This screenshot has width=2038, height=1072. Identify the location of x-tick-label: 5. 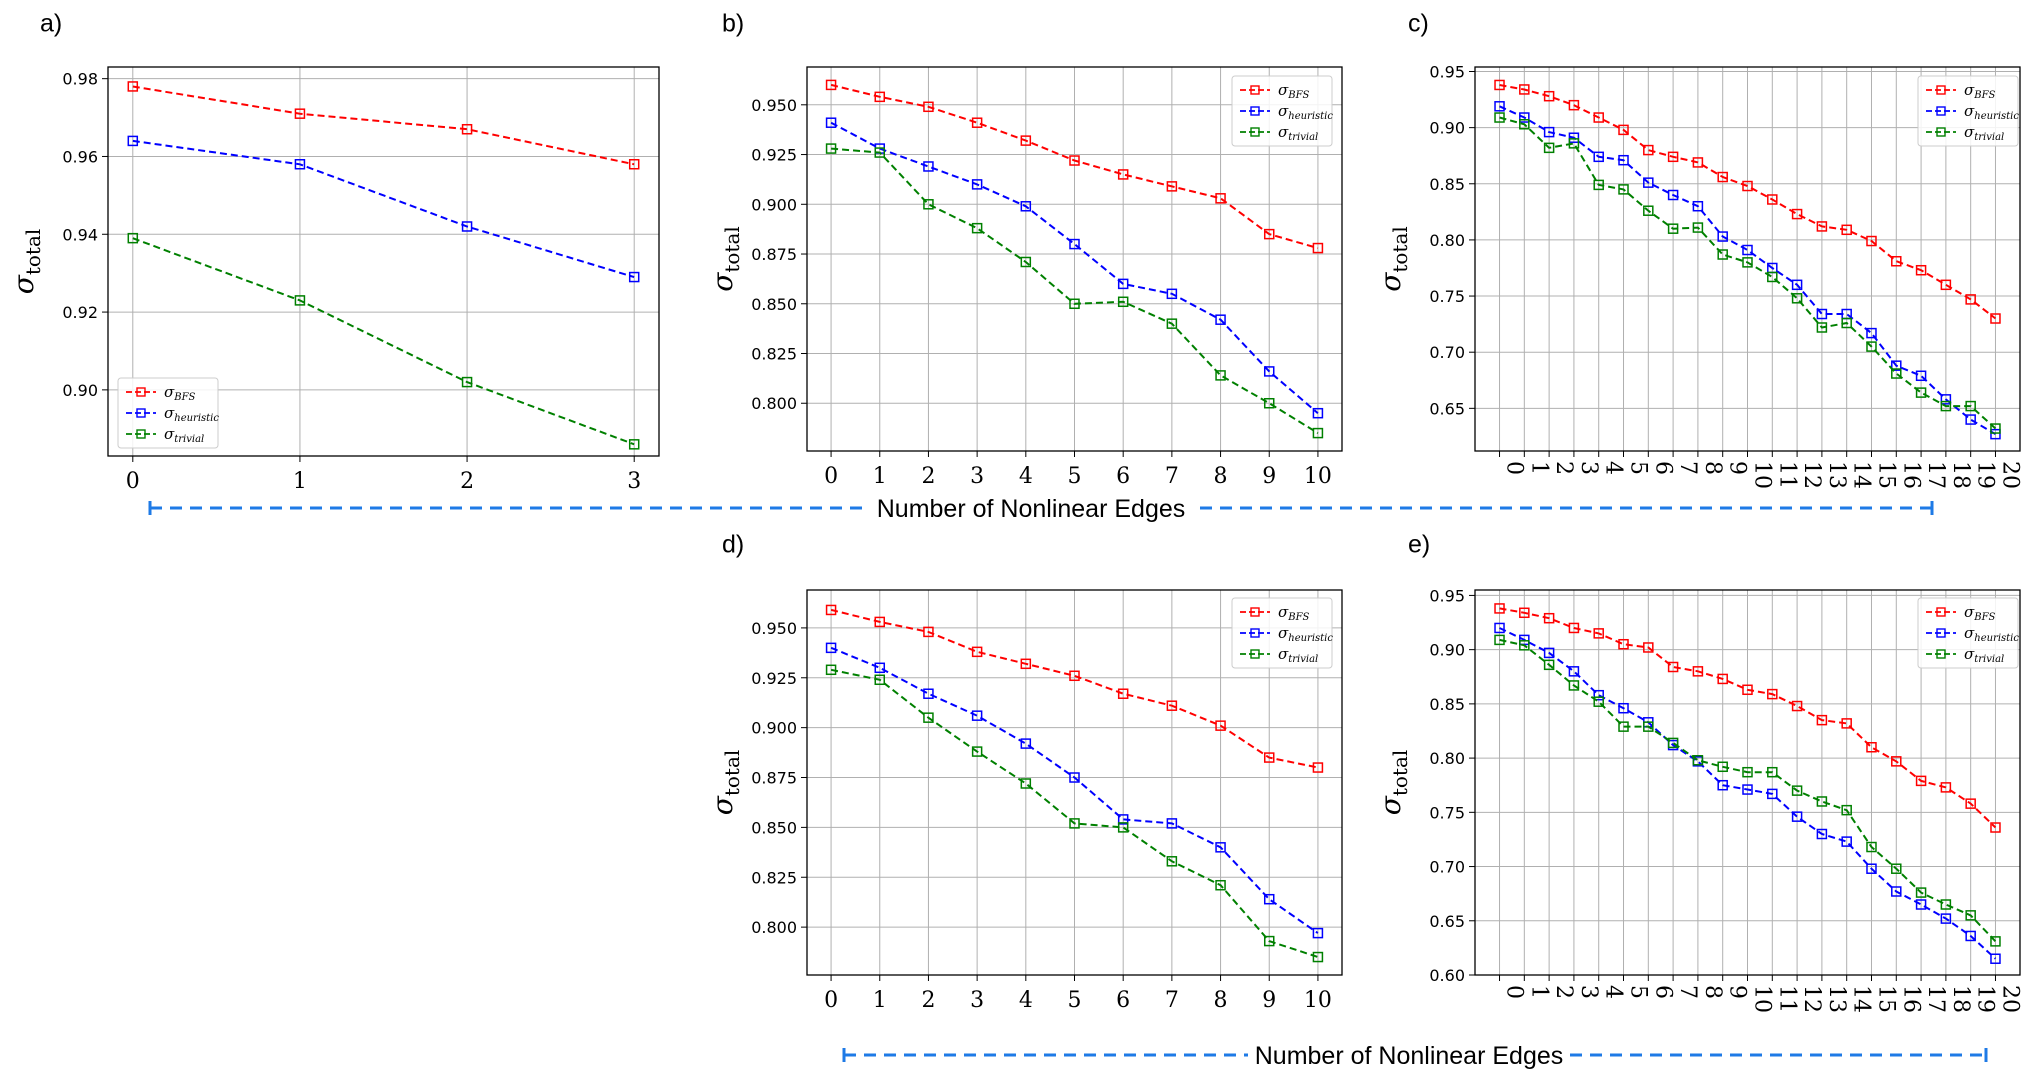
(1075, 1000).